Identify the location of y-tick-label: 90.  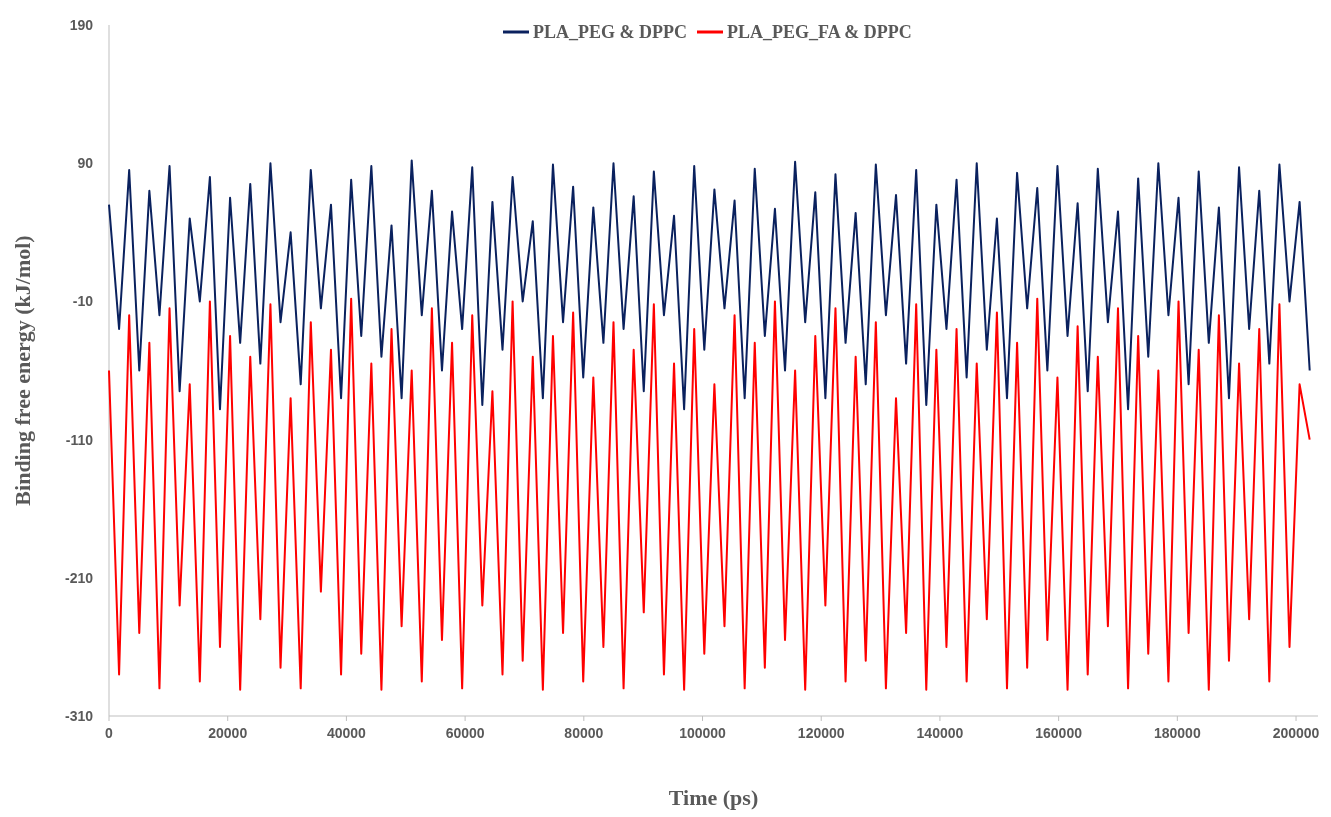
(85, 163).